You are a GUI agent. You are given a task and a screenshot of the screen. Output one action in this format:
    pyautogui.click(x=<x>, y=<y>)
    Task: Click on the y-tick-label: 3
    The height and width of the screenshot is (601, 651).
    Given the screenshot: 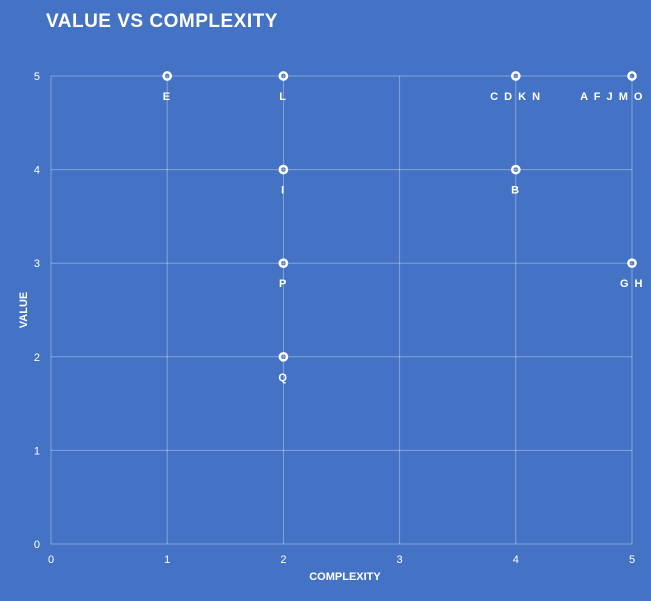 What is the action you would take?
    pyautogui.click(x=37, y=264)
    